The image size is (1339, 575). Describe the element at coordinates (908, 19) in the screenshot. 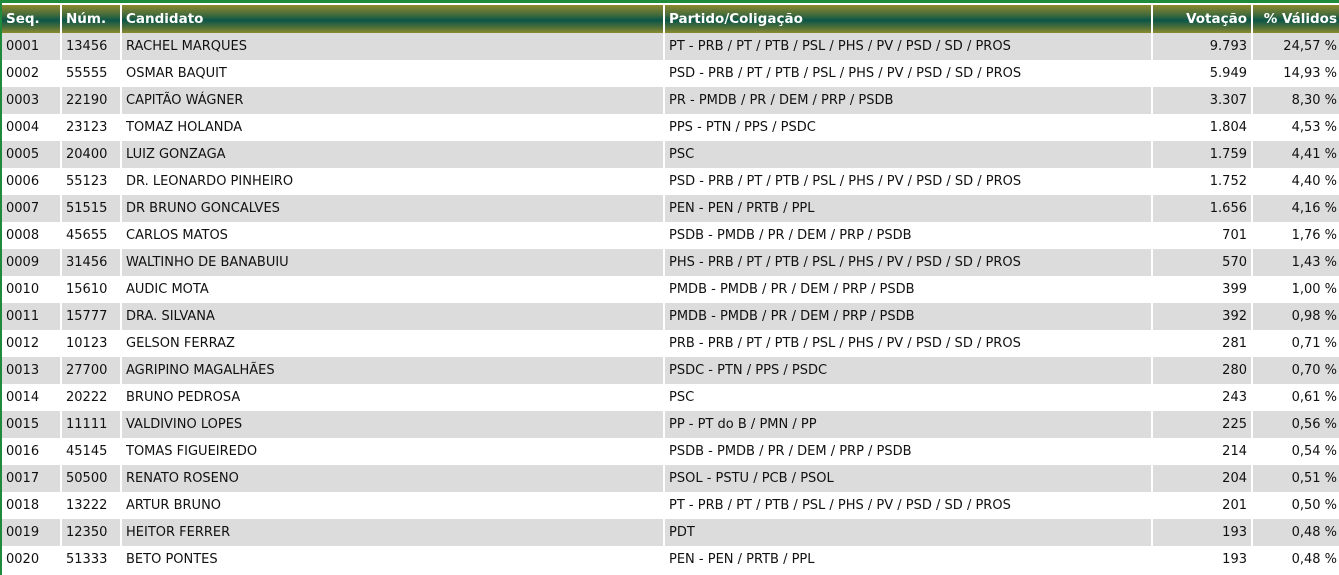

I see `header-partido: Partido/Coligação` at that location.